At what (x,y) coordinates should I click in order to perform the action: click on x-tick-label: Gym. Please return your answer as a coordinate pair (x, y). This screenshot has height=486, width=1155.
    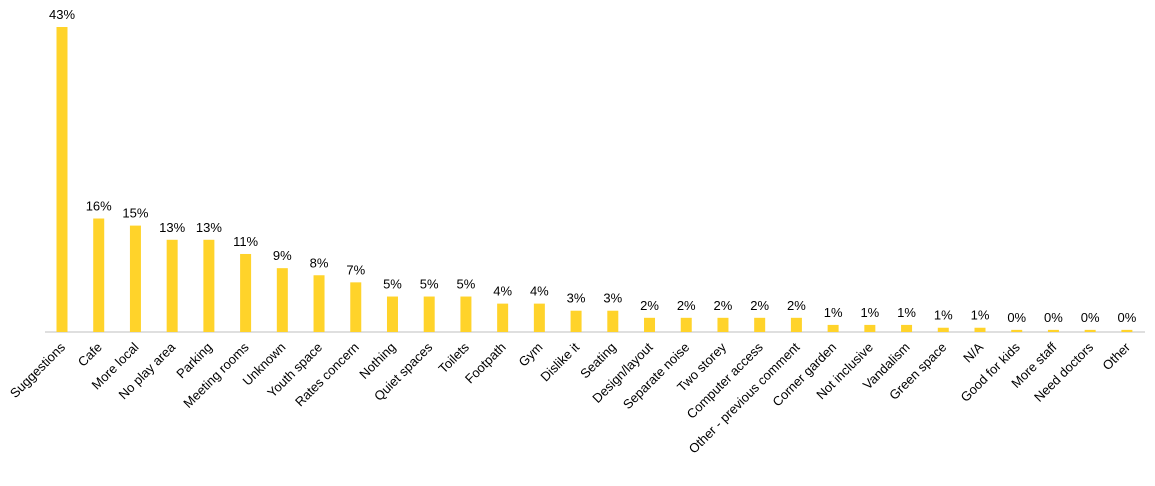
    Looking at the image, I should click on (530, 355).